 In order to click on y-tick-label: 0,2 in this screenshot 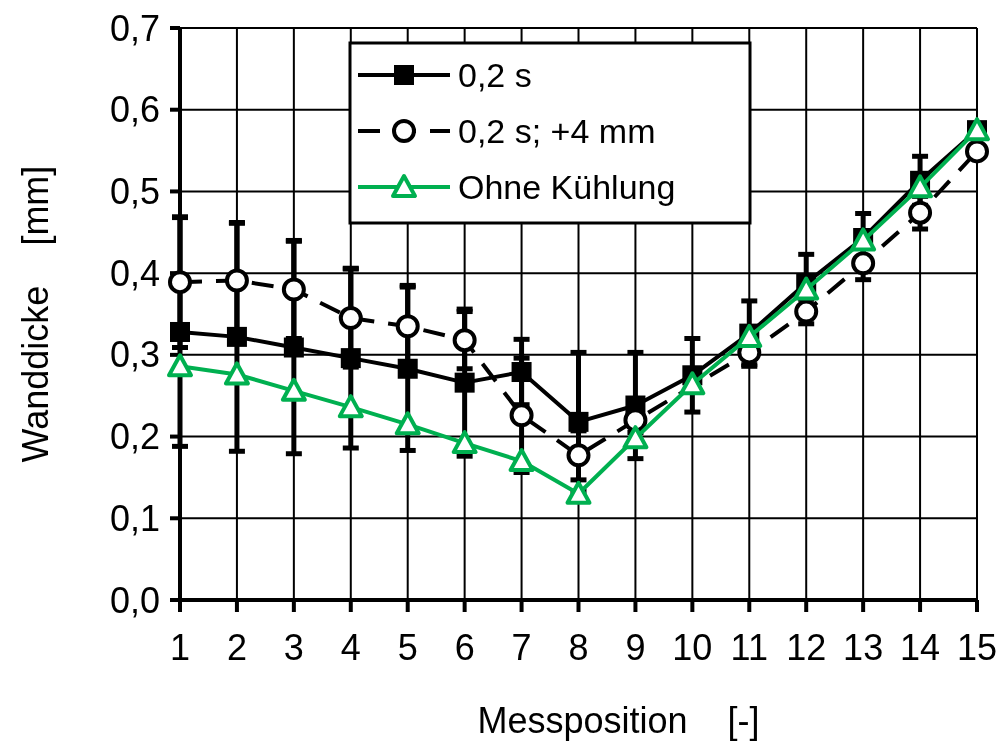, I will do `click(134, 437)`.